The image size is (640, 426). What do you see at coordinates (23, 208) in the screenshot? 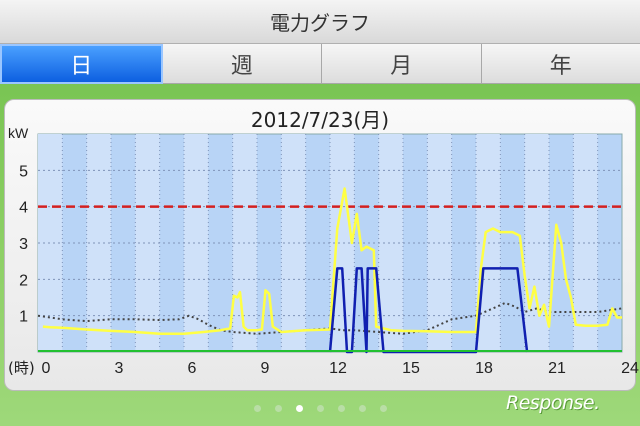
I see `y-tick-label: 4` at bounding box center [23, 208].